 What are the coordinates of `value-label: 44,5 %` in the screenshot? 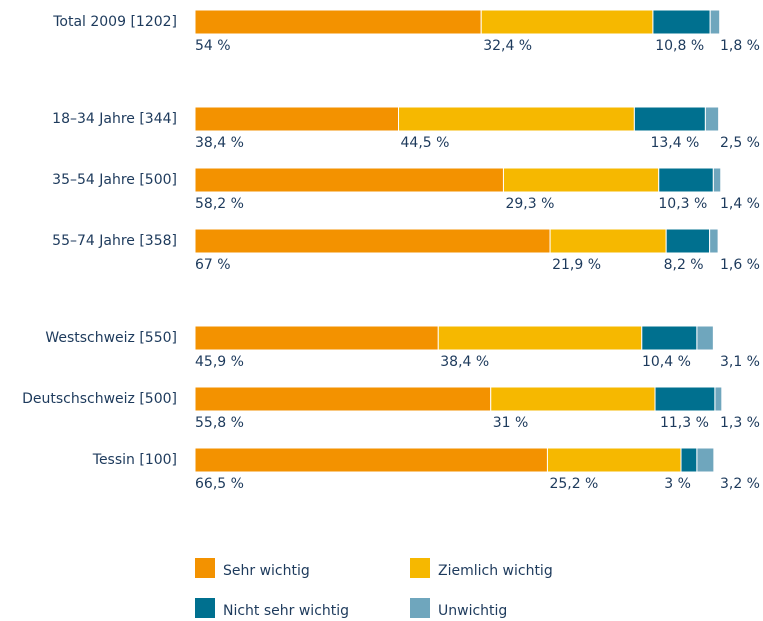 It's located at (425, 143).